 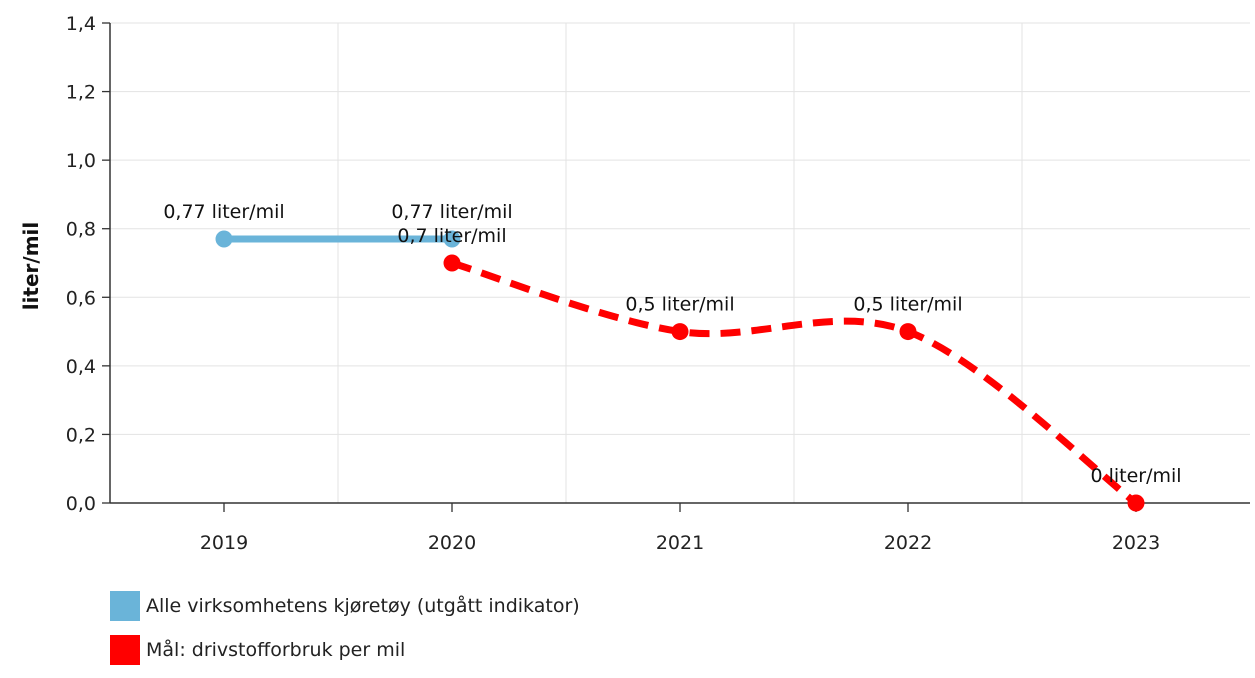 I want to click on x-tick-label: 2019, so click(x=224, y=543).